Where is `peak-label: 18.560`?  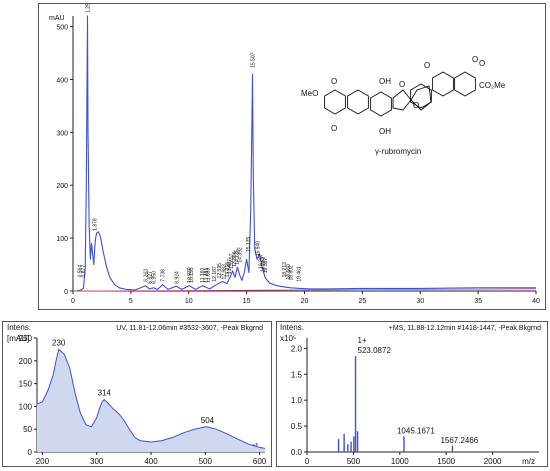 peak-label: 18.560 is located at coordinates (289, 272).